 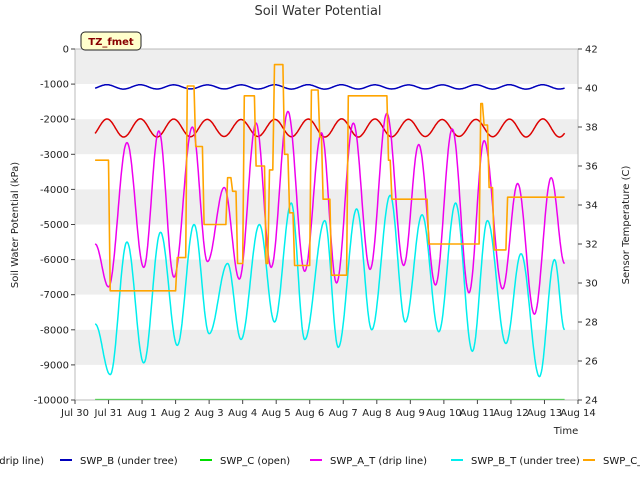 What do you see at coordinates (525, 461) in the screenshot?
I see `legend-label: SWP_B_T (under tree)` at bounding box center [525, 461].